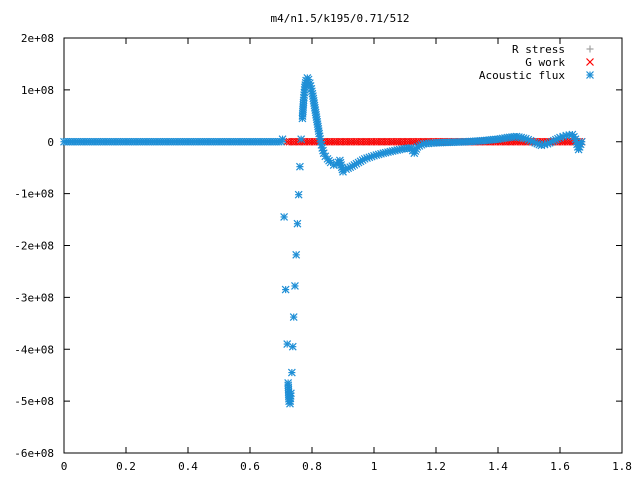 Image resolution: width=640 pixels, height=480 pixels. What do you see at coordinates (374, 466) in the screenshot?
I see `x-tick-label: 1` at bounding box center [374, 466].